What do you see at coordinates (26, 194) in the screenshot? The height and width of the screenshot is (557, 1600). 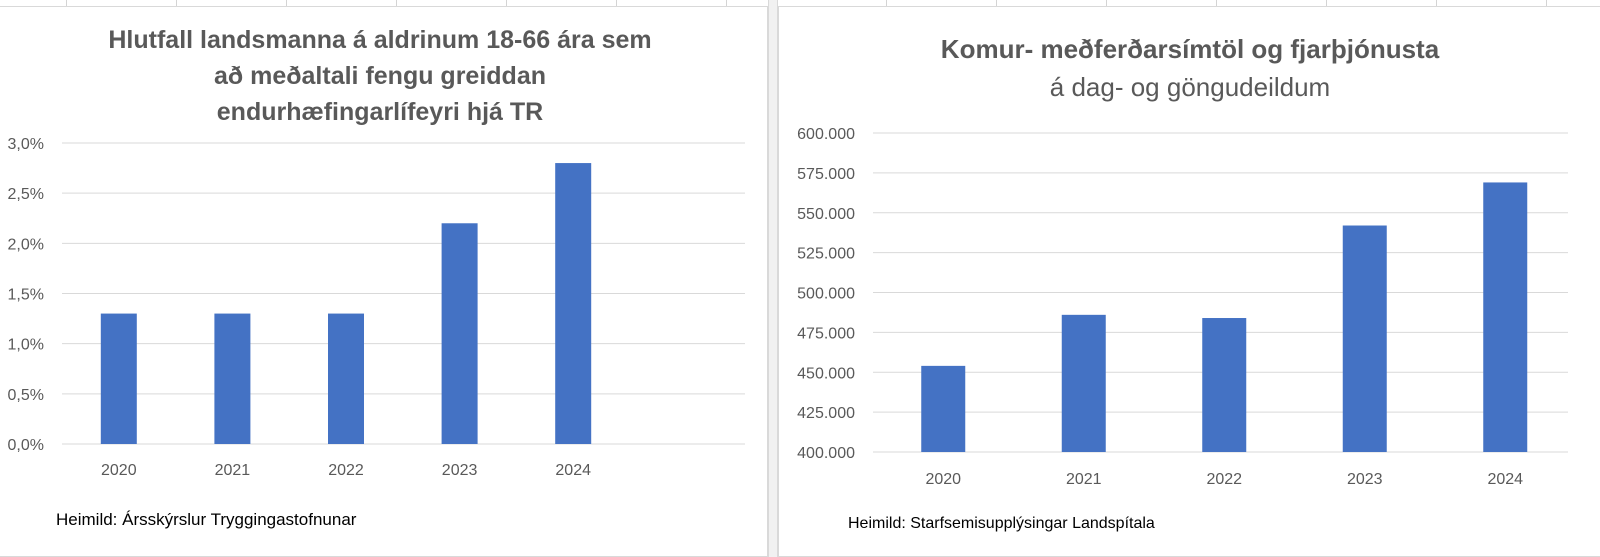 I see `y-tick-label: 2,5%` at bounding box center [26, 194].